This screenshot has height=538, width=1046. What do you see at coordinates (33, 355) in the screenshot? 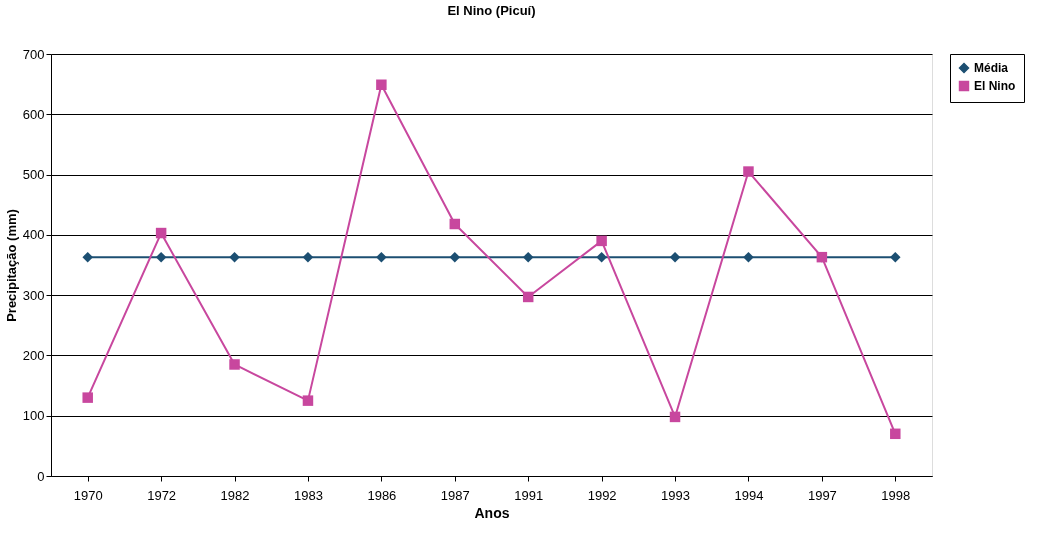
I see `y-tick-label: 200` at bounding box center [33, 355].